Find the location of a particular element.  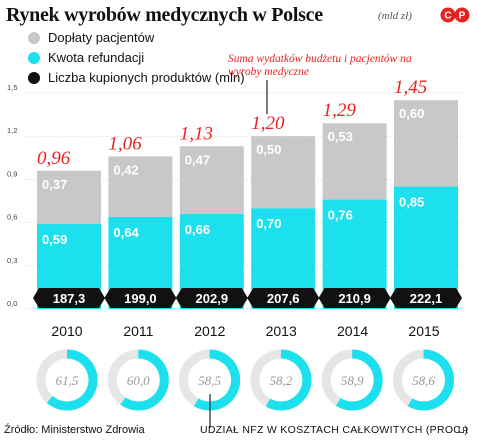

total-value-label: 1,06 is located at coordinates (125, 143).